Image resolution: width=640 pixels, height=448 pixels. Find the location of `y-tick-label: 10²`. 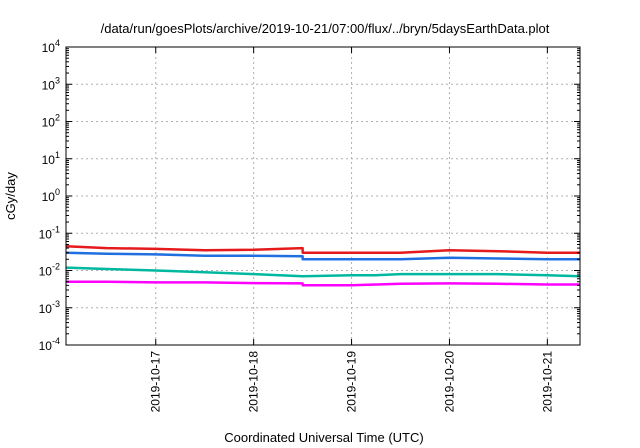

y-tick-label: 10² is located at coordinates (51, 121).